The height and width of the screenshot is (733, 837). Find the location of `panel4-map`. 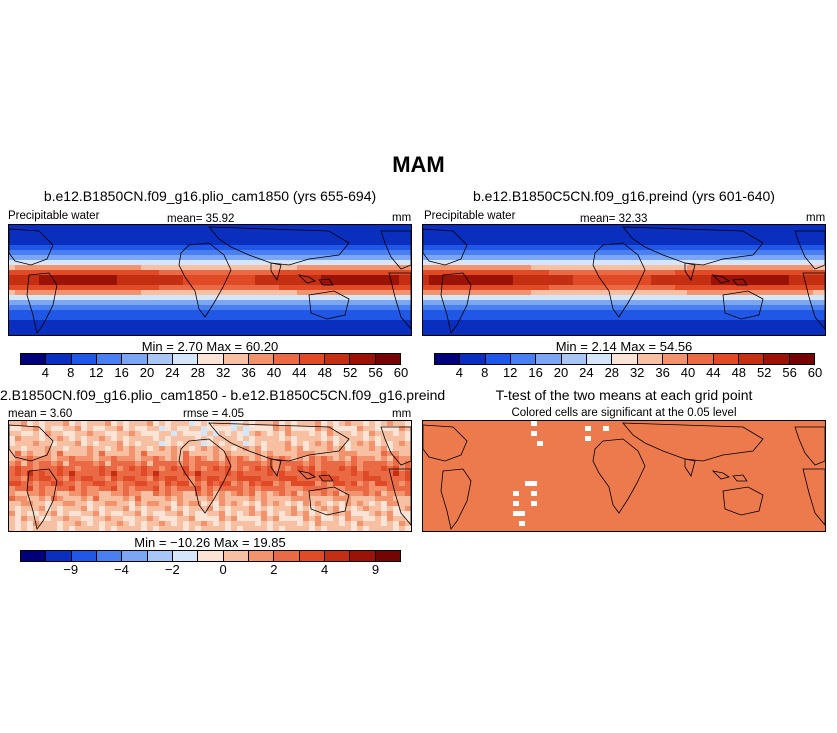

panel4-map is located at coordinates (624, 476).